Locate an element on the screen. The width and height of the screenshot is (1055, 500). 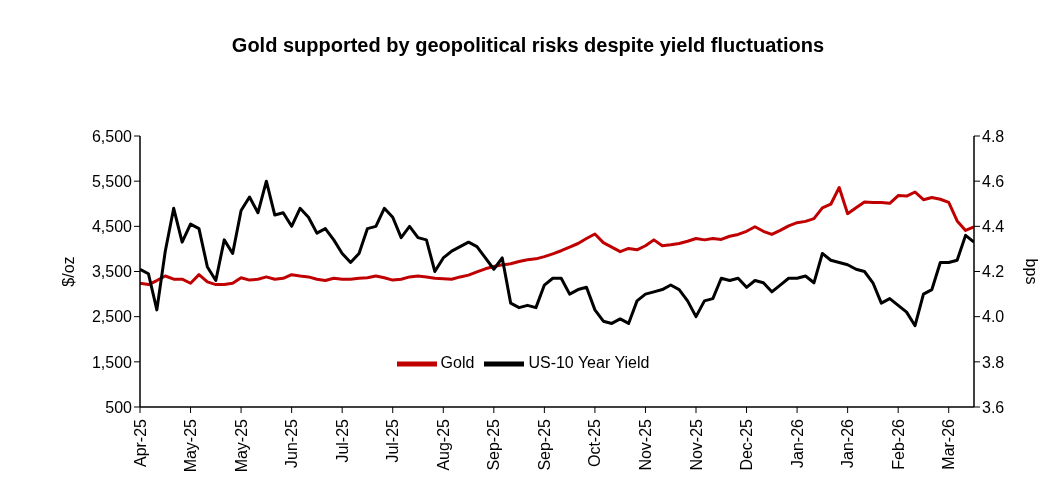
legend-label: Gold is located at coordinates (457, 363).